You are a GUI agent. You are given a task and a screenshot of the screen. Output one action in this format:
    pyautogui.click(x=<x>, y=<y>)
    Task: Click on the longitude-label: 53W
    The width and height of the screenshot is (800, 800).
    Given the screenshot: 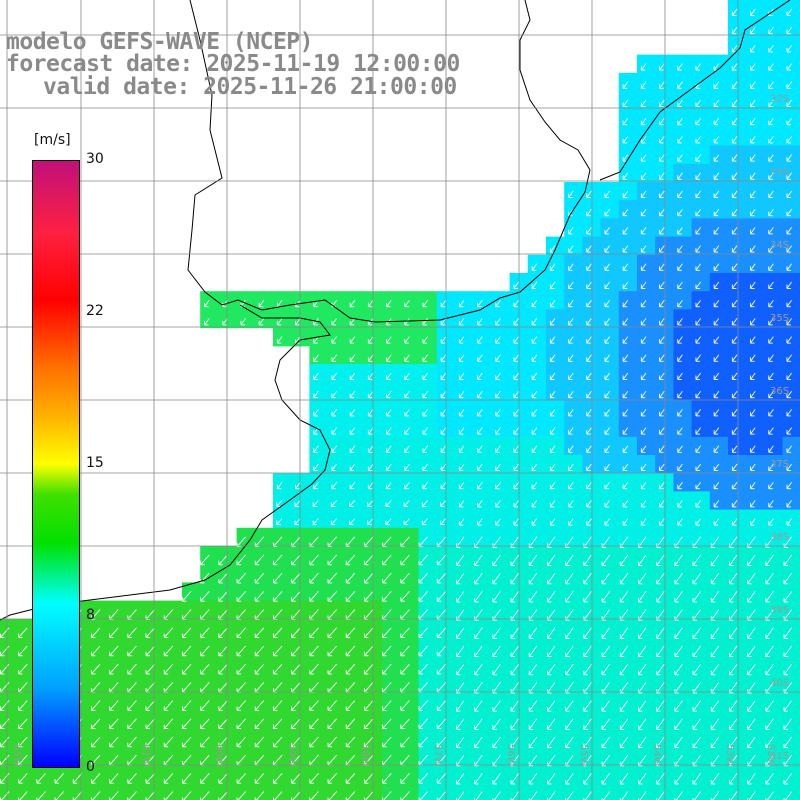 What is the action you would take?
    pyautogui.click(x=729, y=755)
    